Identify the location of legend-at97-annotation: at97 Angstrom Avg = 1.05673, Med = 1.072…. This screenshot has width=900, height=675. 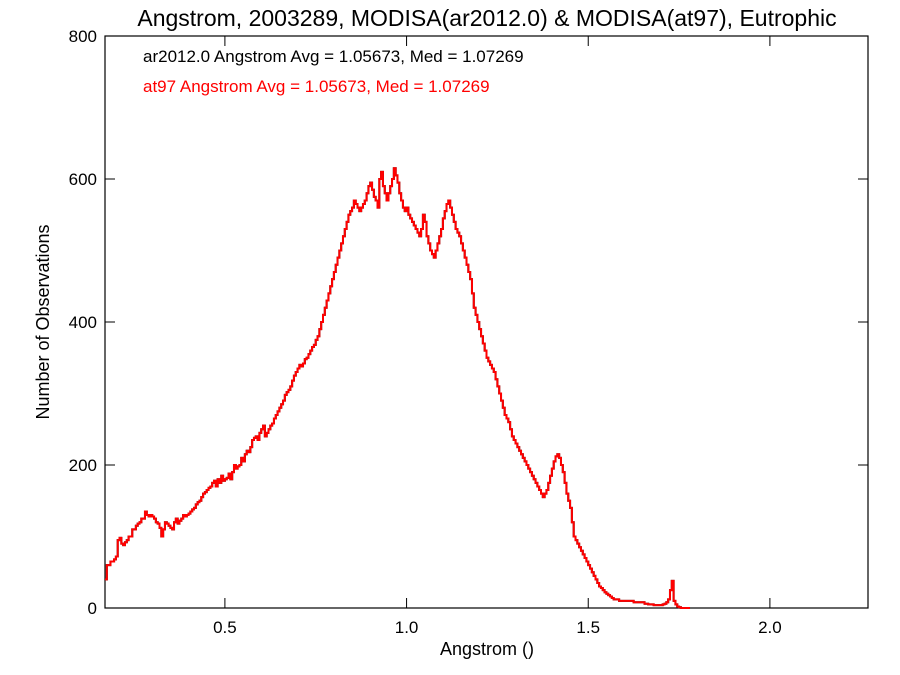
(316, 86).